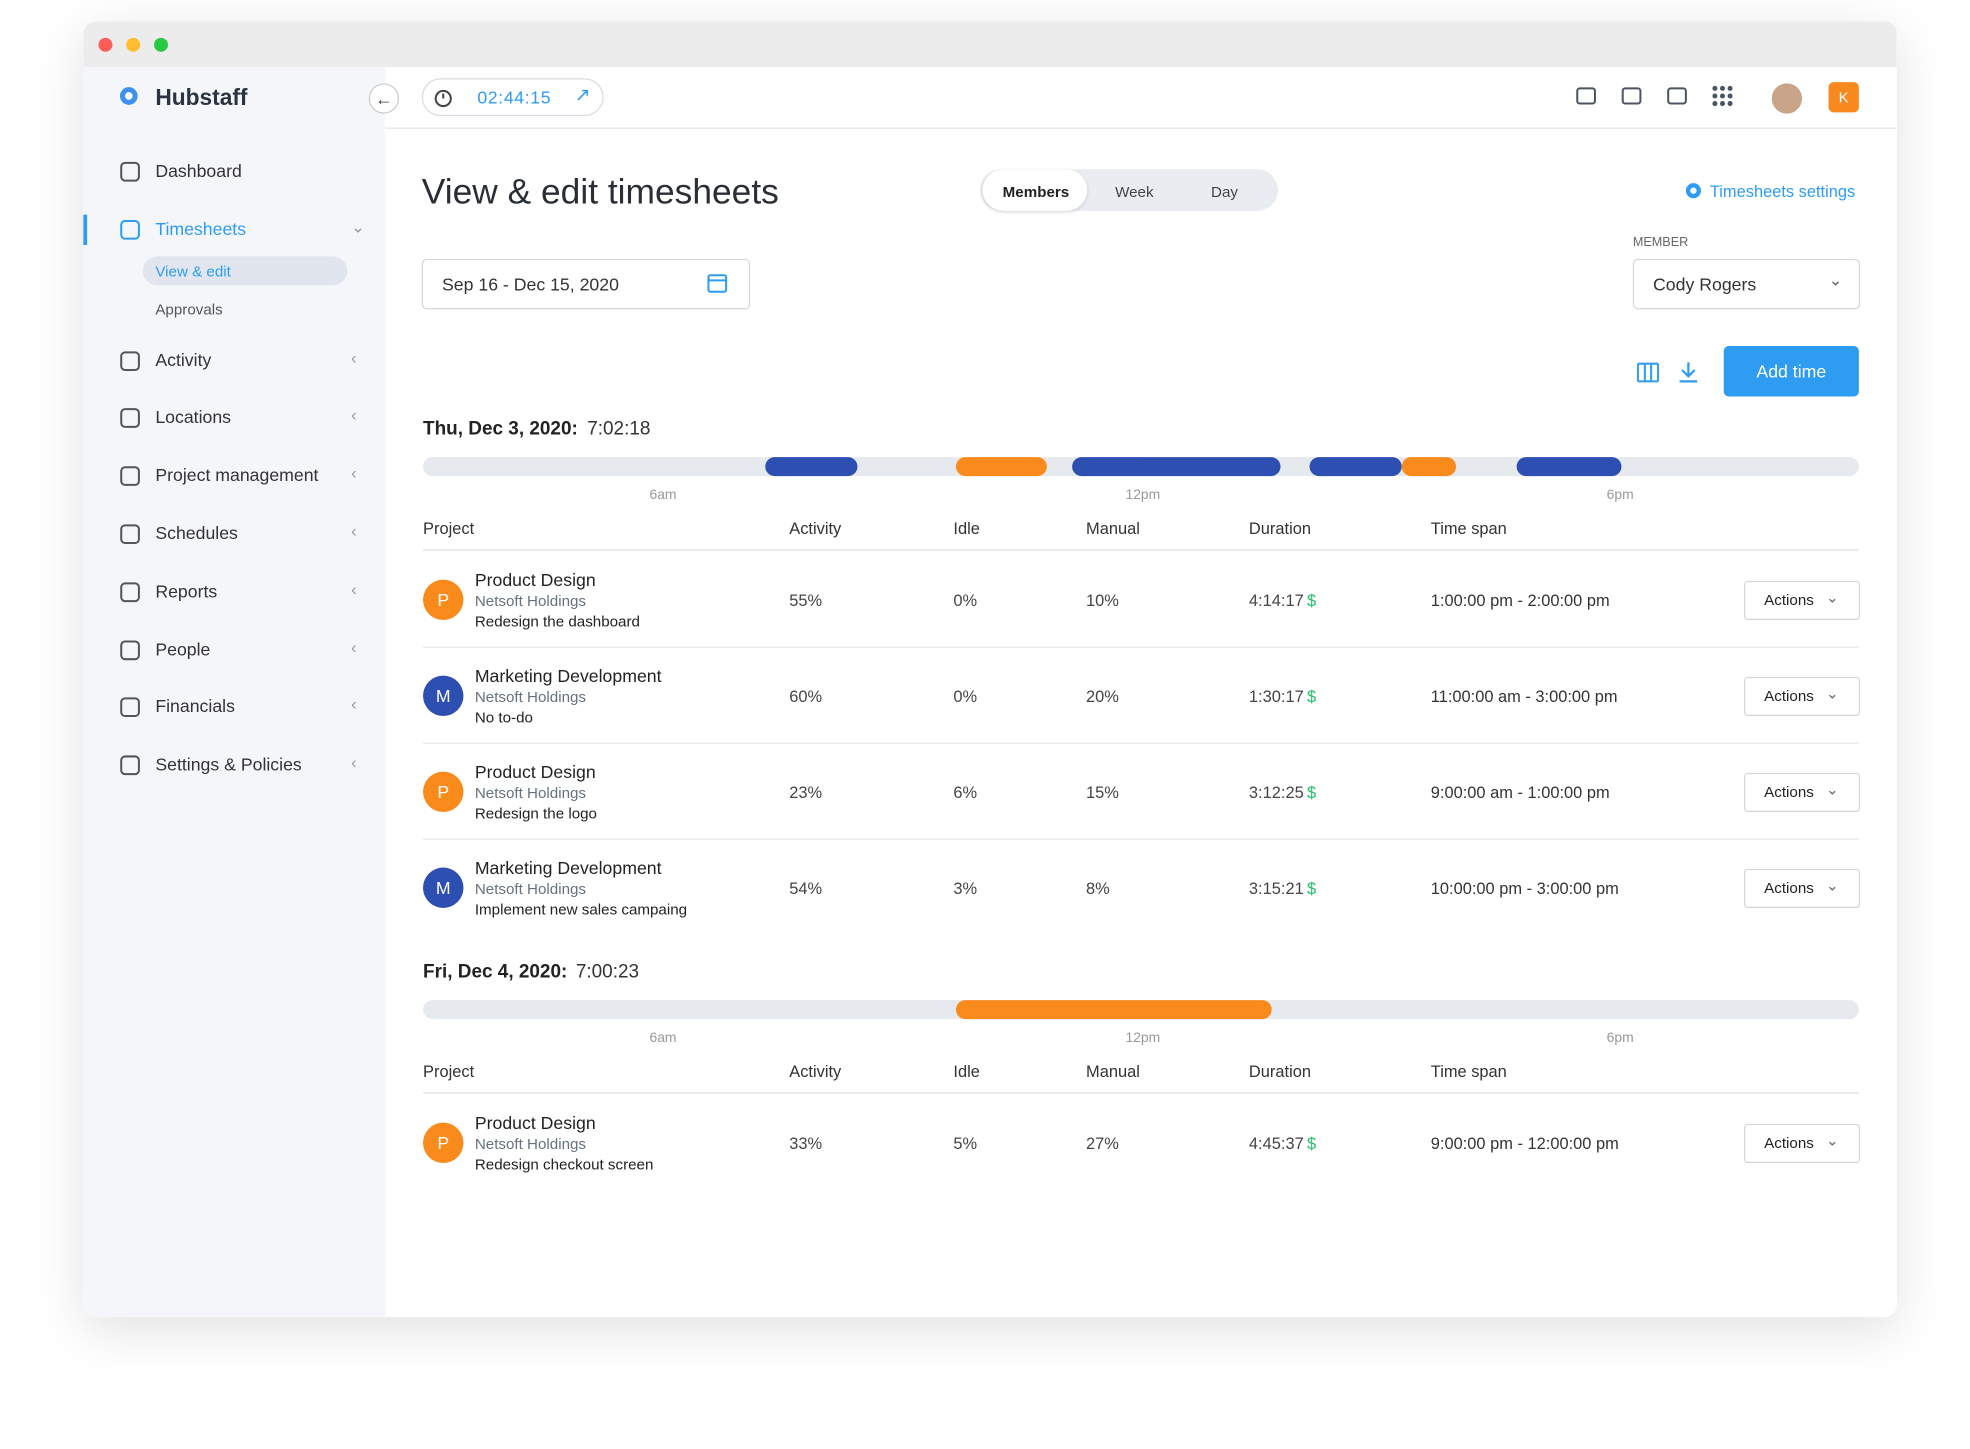 This screenshot has height=1449, width=1970. Describe the element at coordinates (189, 309) in the screenshot. I see `subnav-item: Approvals` at that location.